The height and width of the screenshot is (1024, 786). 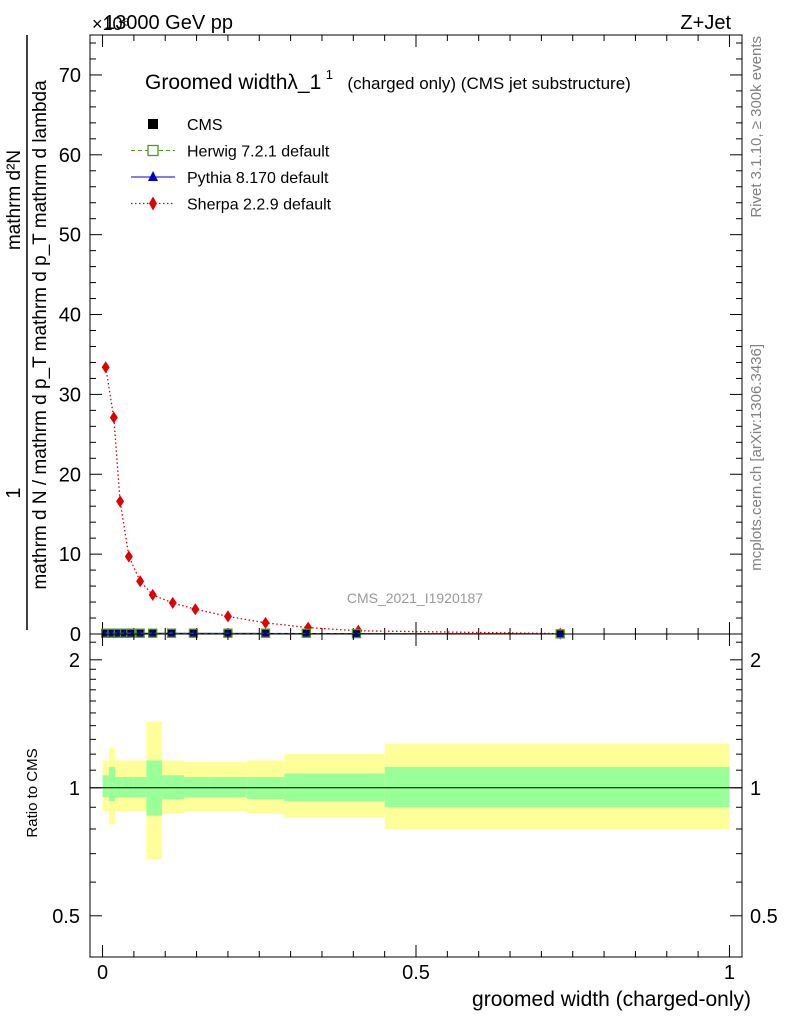 I want to click on watermark: CMS_2021_I1920187, so click(x=415, y=598).